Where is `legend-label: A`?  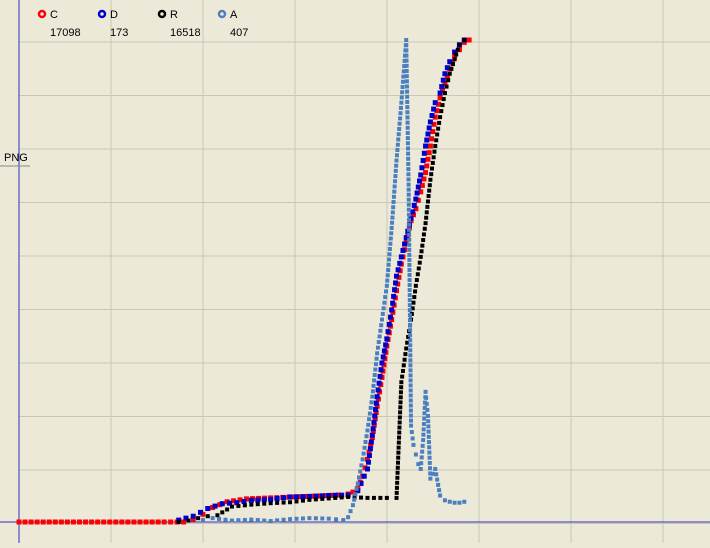 legend-label: A is located at coordinates (234, 15).